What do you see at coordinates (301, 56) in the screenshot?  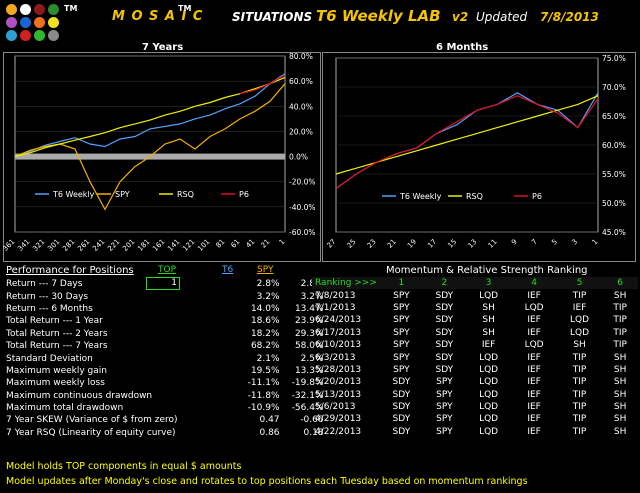 I see `y-tick-label: 80.0%` at bounding box center [301, 56].